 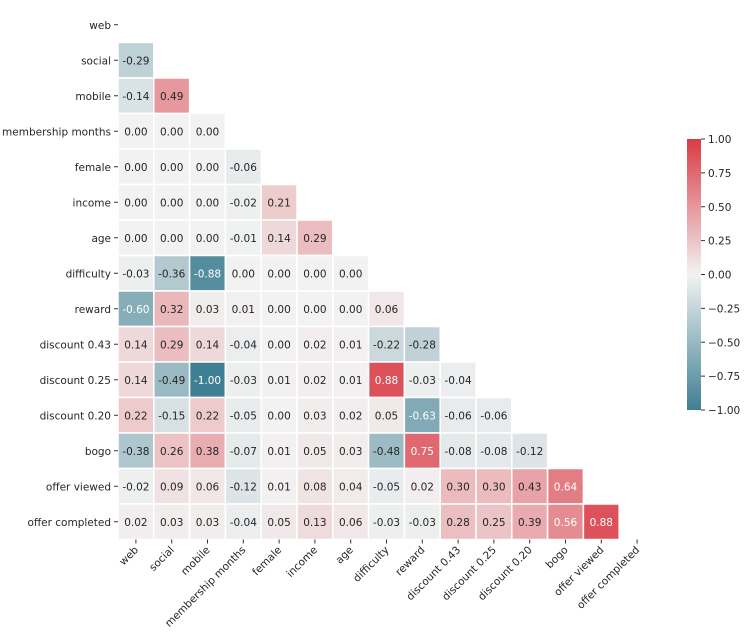 What do you see at coordinates (458, 452) in the screenshot?
I see `cell-value-label: -0.08` at bounding box center [458, 452].